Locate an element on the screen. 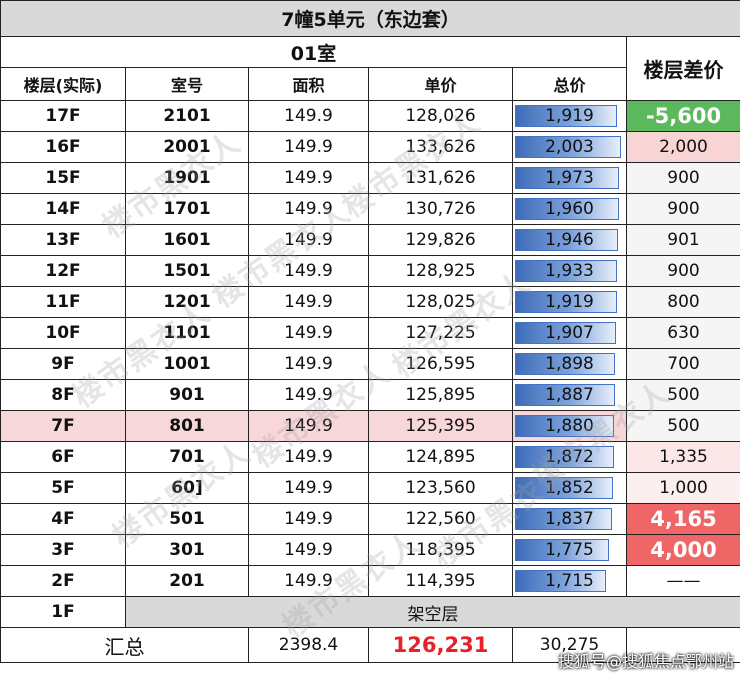 The width and height of the screenshot is (740, 678). total-value: 1,933 is located at coordinates (569, 271).